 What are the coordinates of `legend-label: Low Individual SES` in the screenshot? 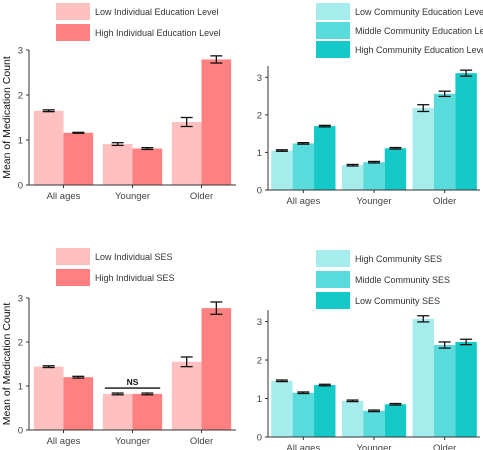 It's located at (134, 257).